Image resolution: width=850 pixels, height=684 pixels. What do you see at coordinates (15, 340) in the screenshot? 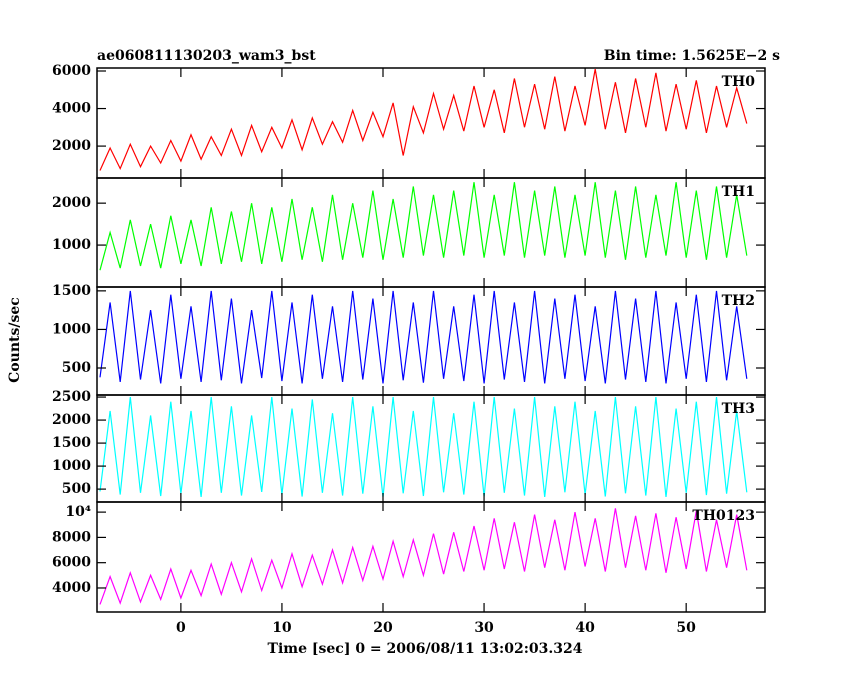
I see `y-axis-label: Counts/sec` at bounding box center [15, 340].